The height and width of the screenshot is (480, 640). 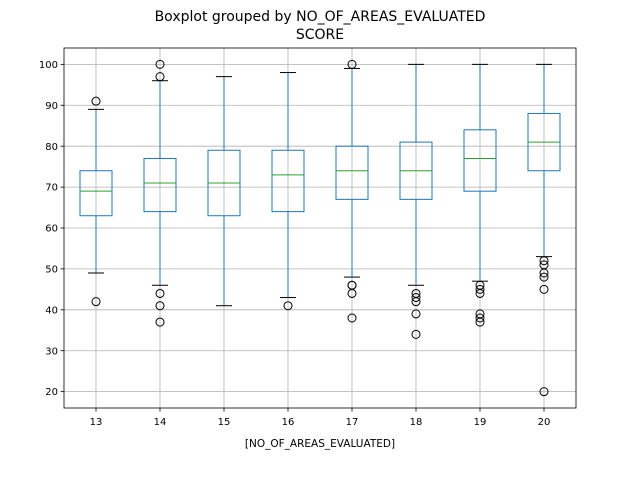 I want to click on y-tick-label: 70, so click(x=51, y=188).